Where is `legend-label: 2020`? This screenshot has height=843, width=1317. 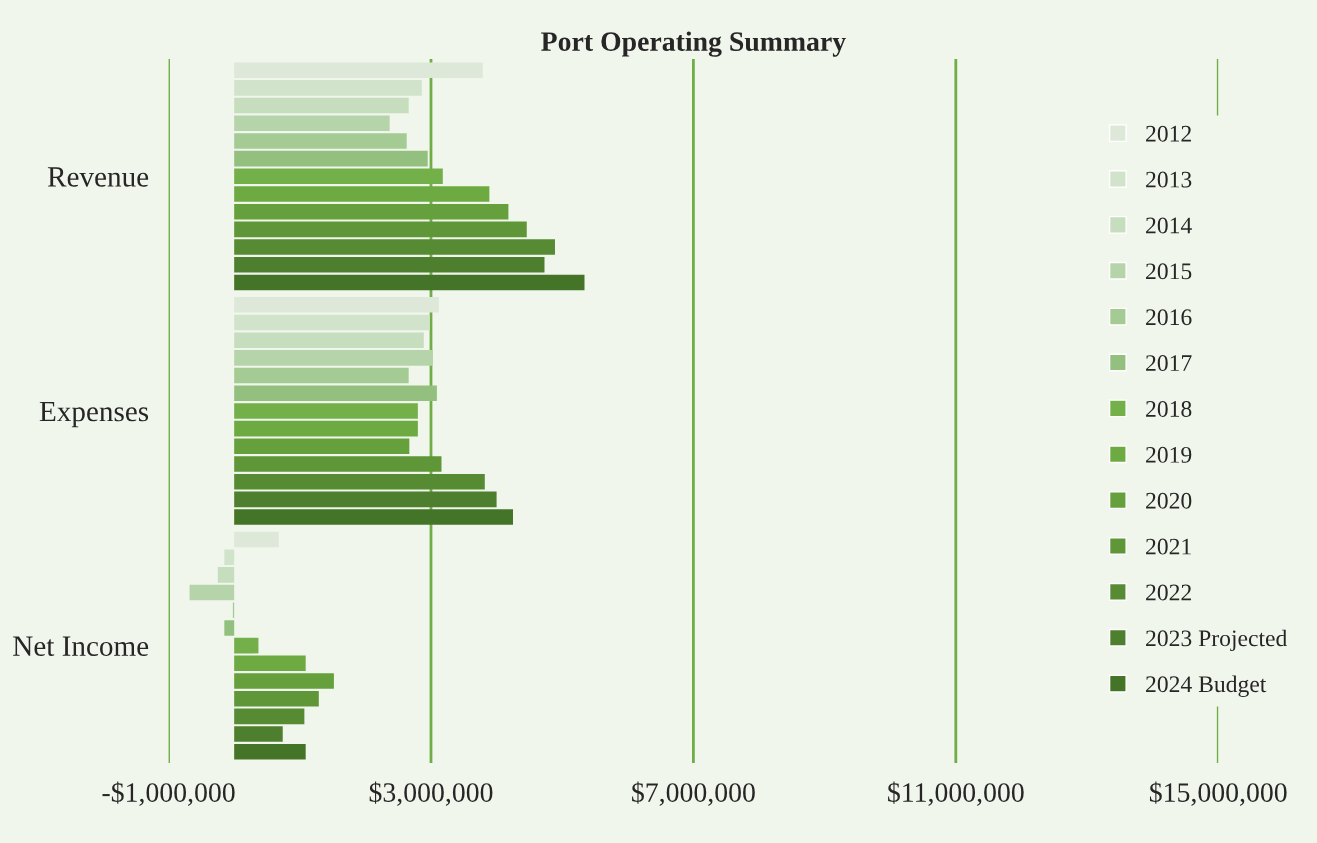
legend-label: 2020 is located at coordinates (1169, 500).